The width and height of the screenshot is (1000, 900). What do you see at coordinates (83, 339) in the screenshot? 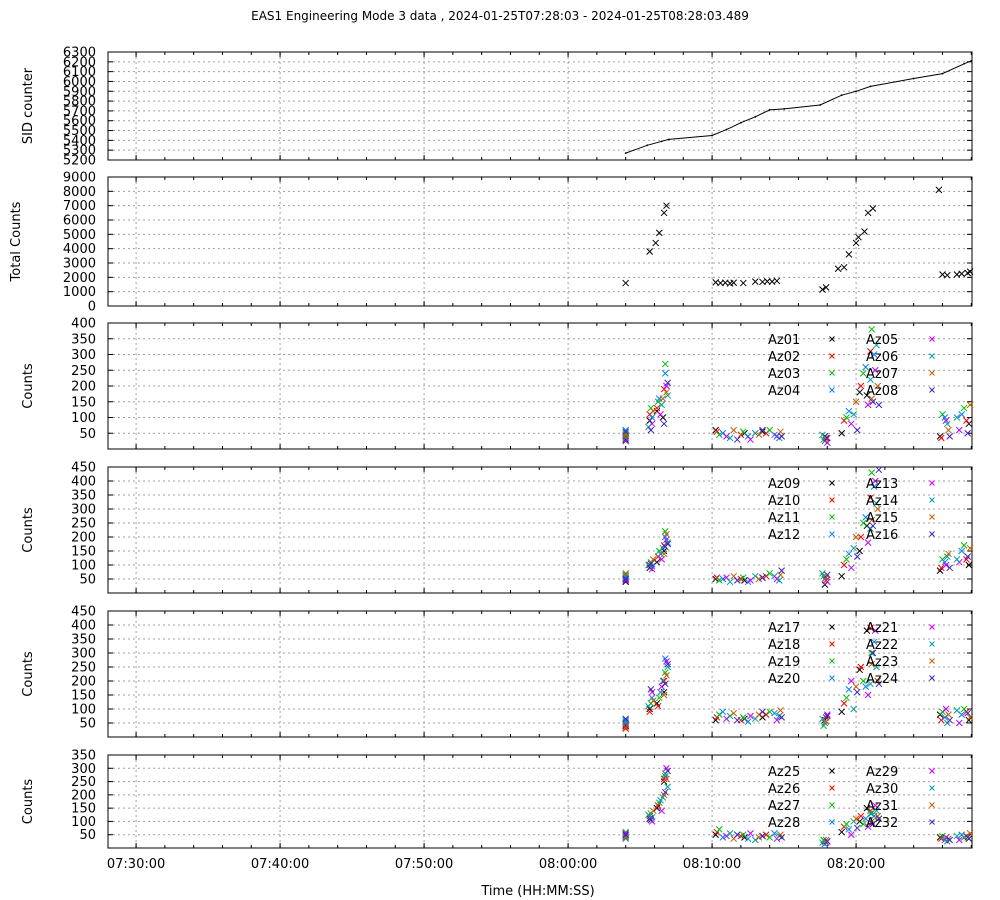
I see `y-tick-label: 350` at bounding box center [83, 339].